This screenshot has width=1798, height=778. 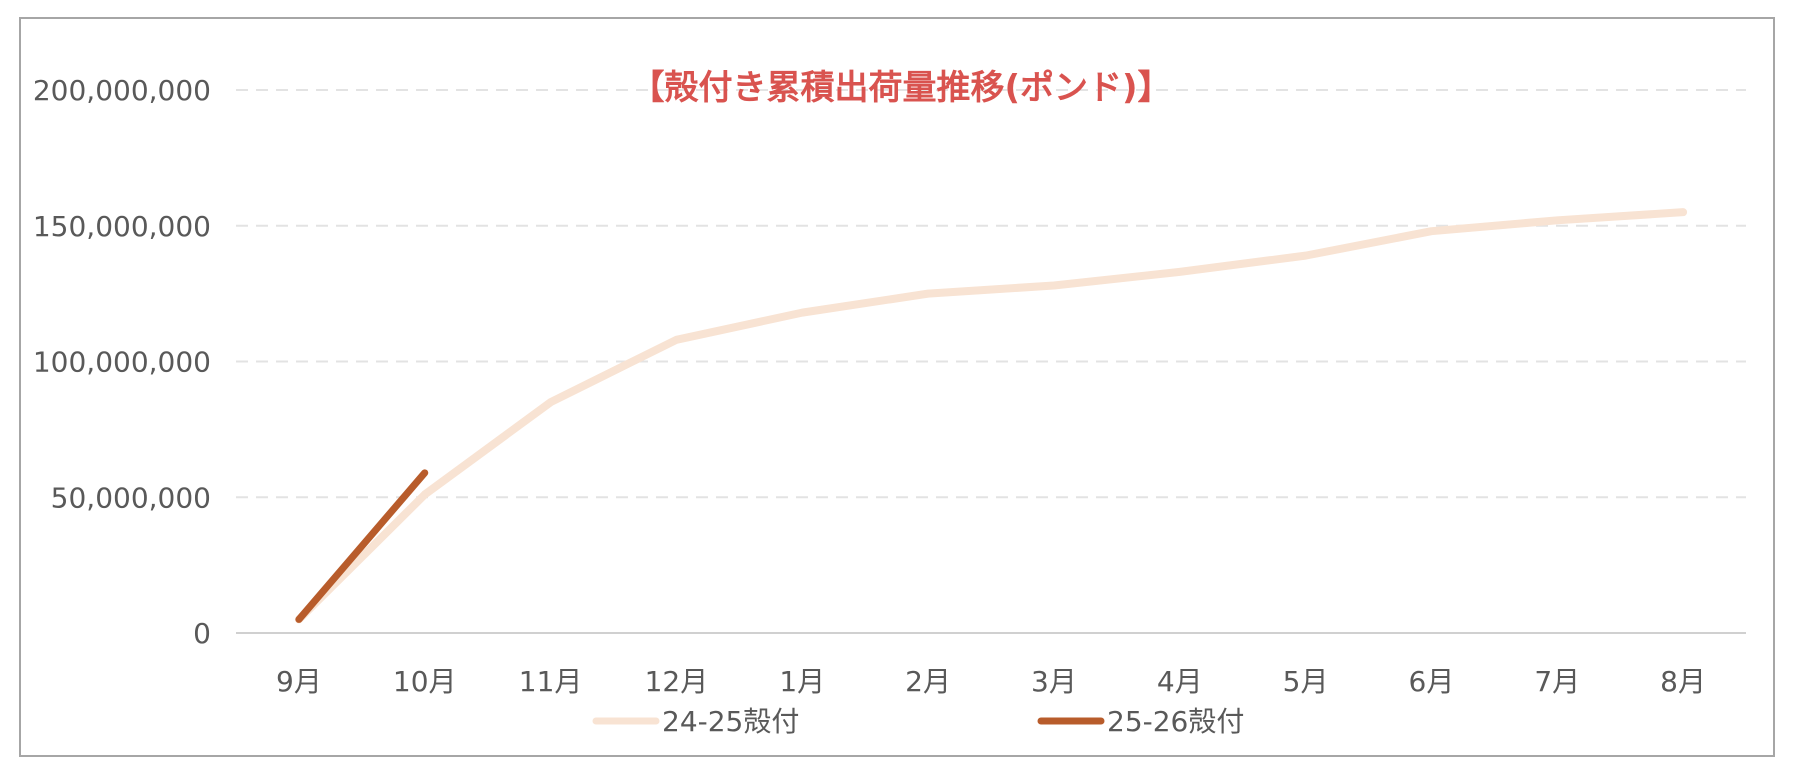 I want to click on x-tick-label: 2月, so click(x=928, y=681).